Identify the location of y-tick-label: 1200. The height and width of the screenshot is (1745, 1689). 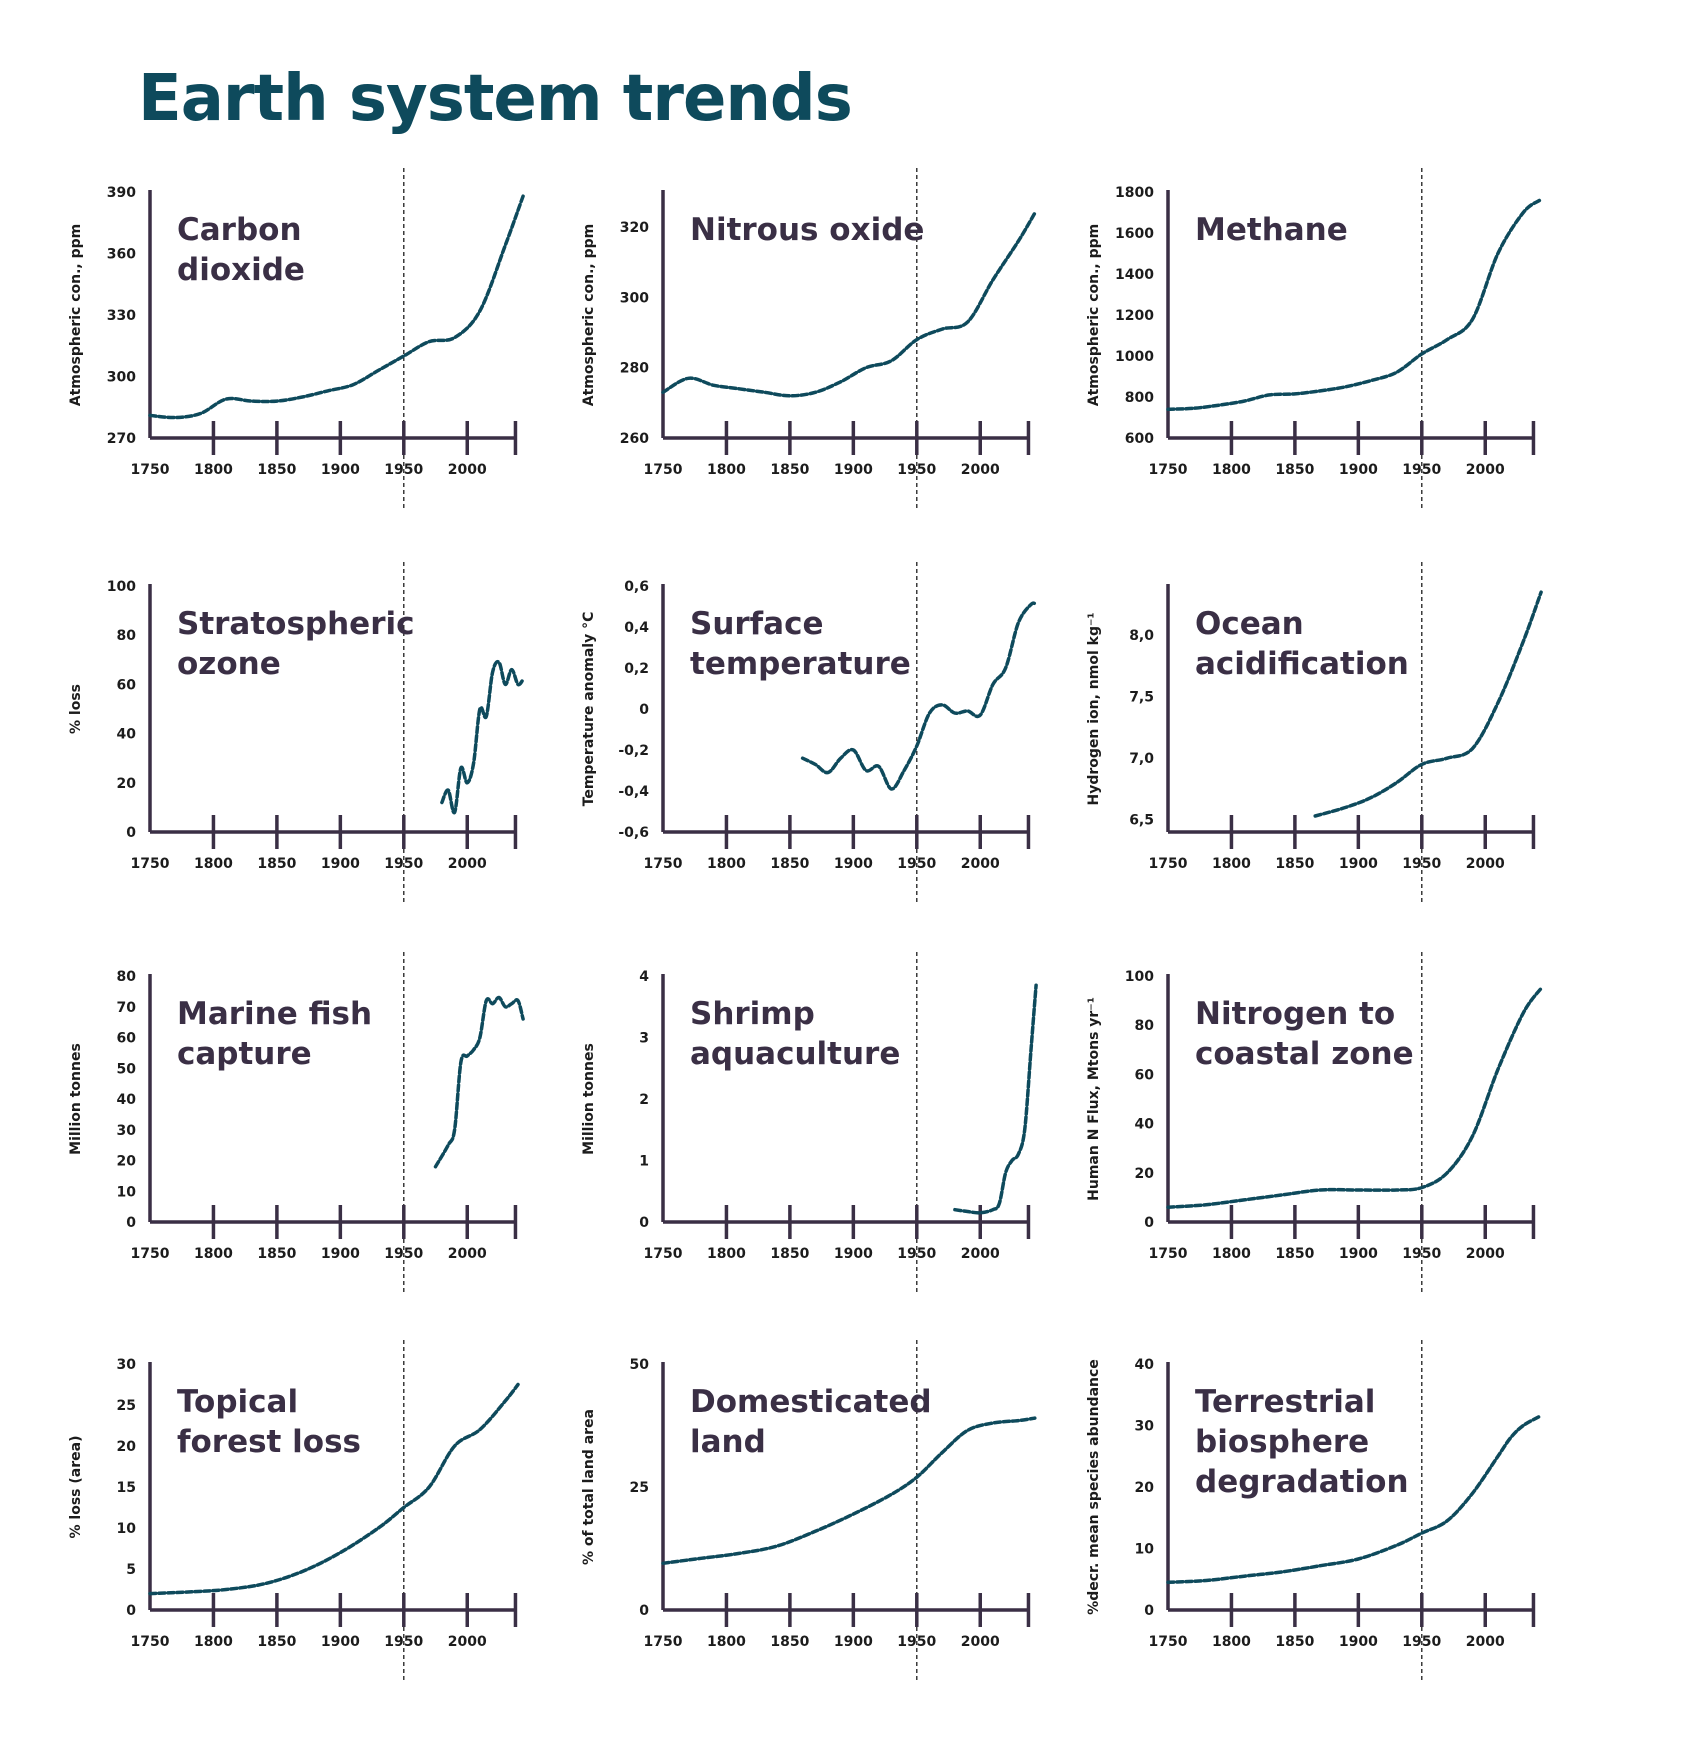
(1134, 316).